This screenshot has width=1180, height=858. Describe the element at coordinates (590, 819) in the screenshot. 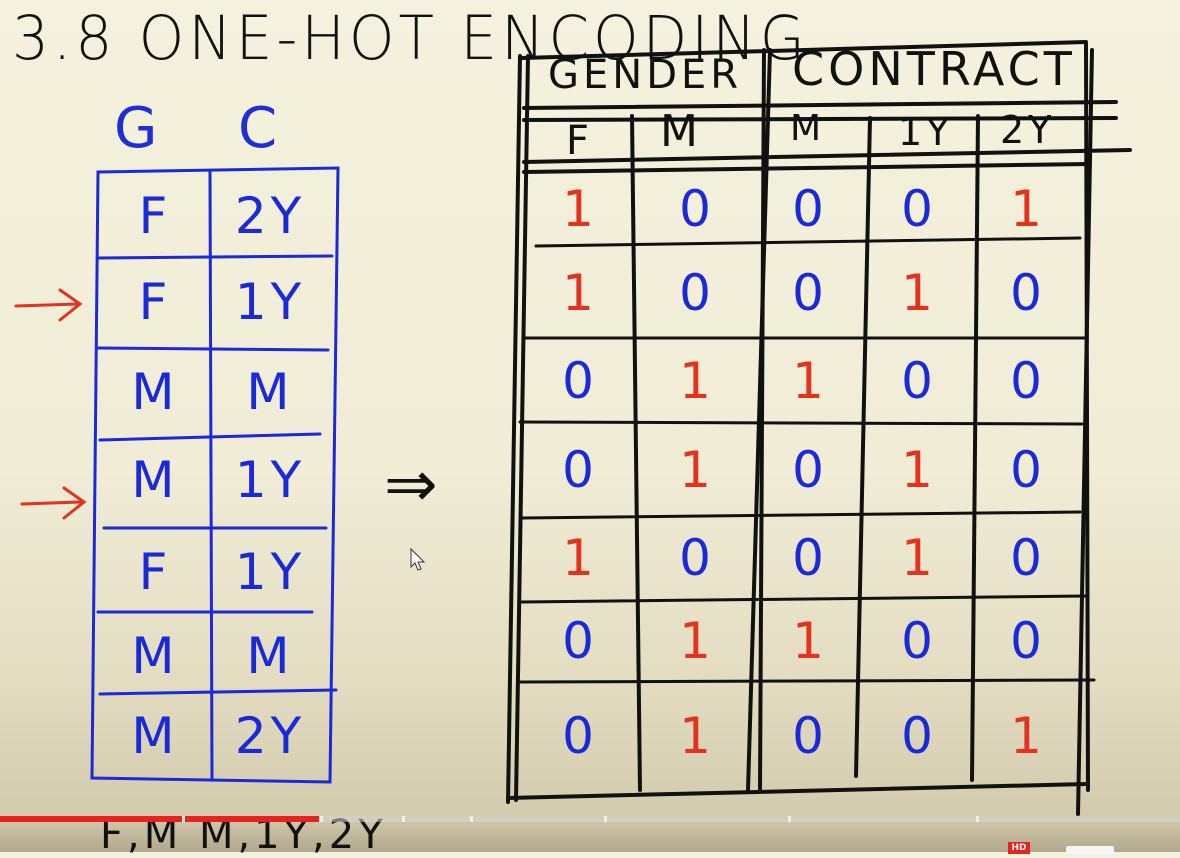

I see `video-progress-bar` at that location.